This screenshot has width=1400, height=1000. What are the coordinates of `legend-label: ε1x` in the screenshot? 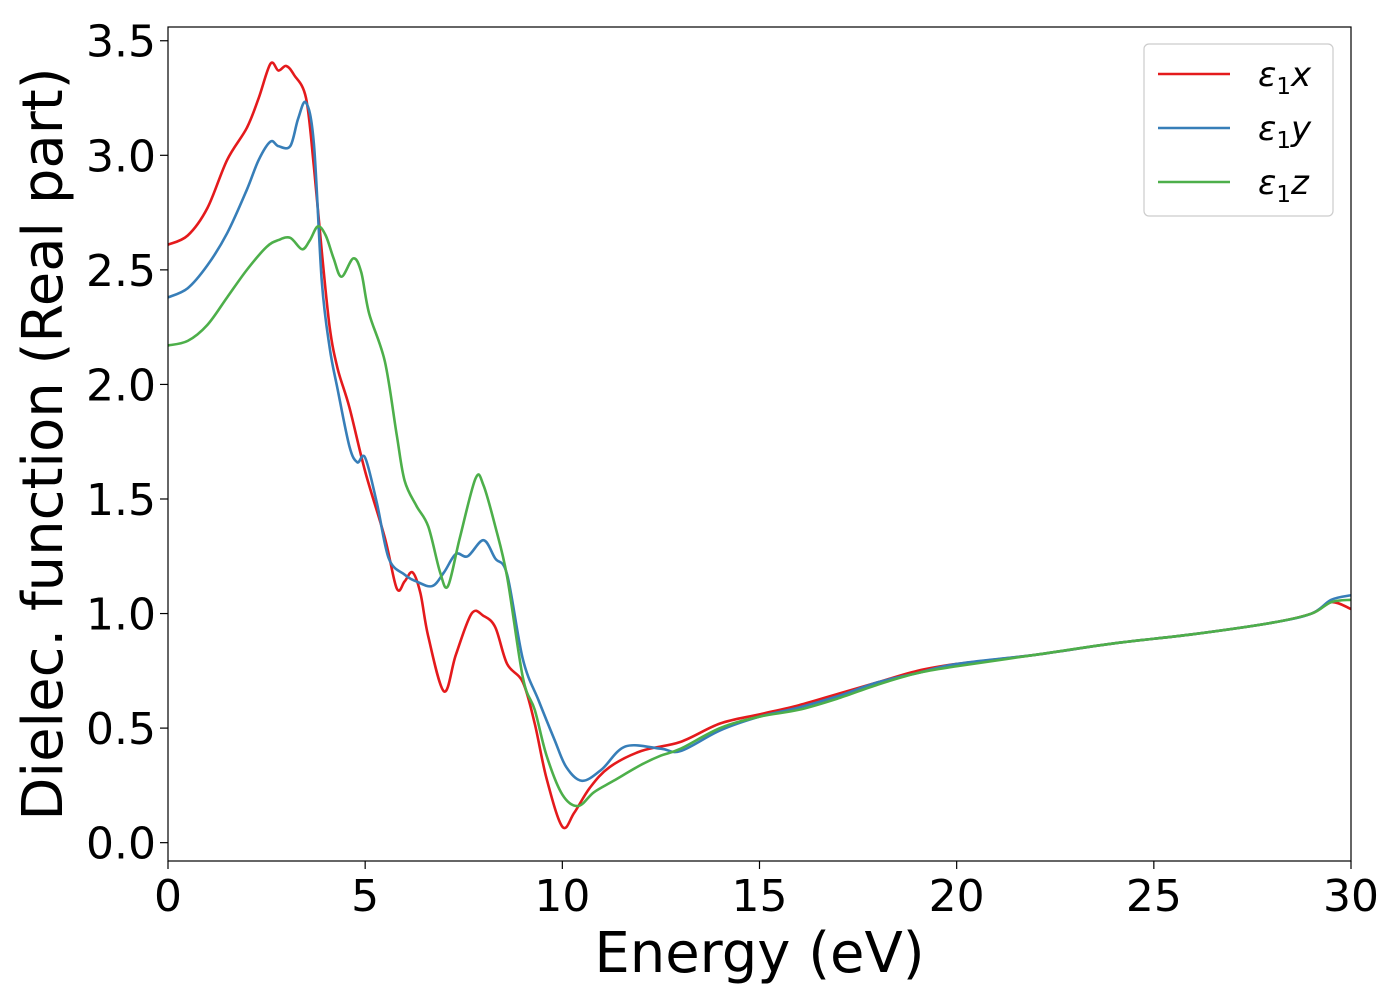 It's located at (1285, 77).